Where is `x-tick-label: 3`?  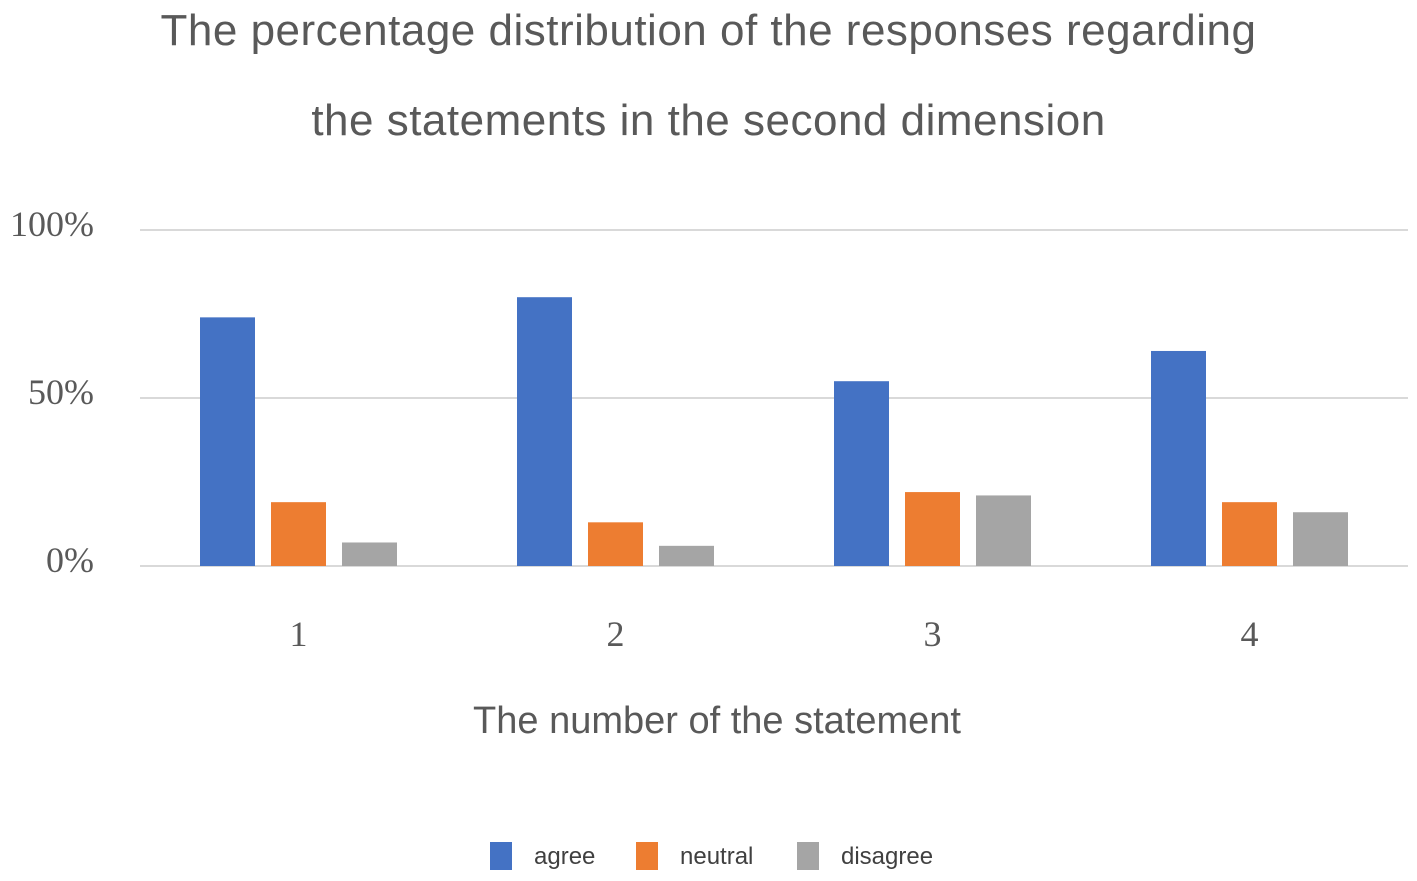
x-tick-label: 3 is located at coordinates (933, 634).